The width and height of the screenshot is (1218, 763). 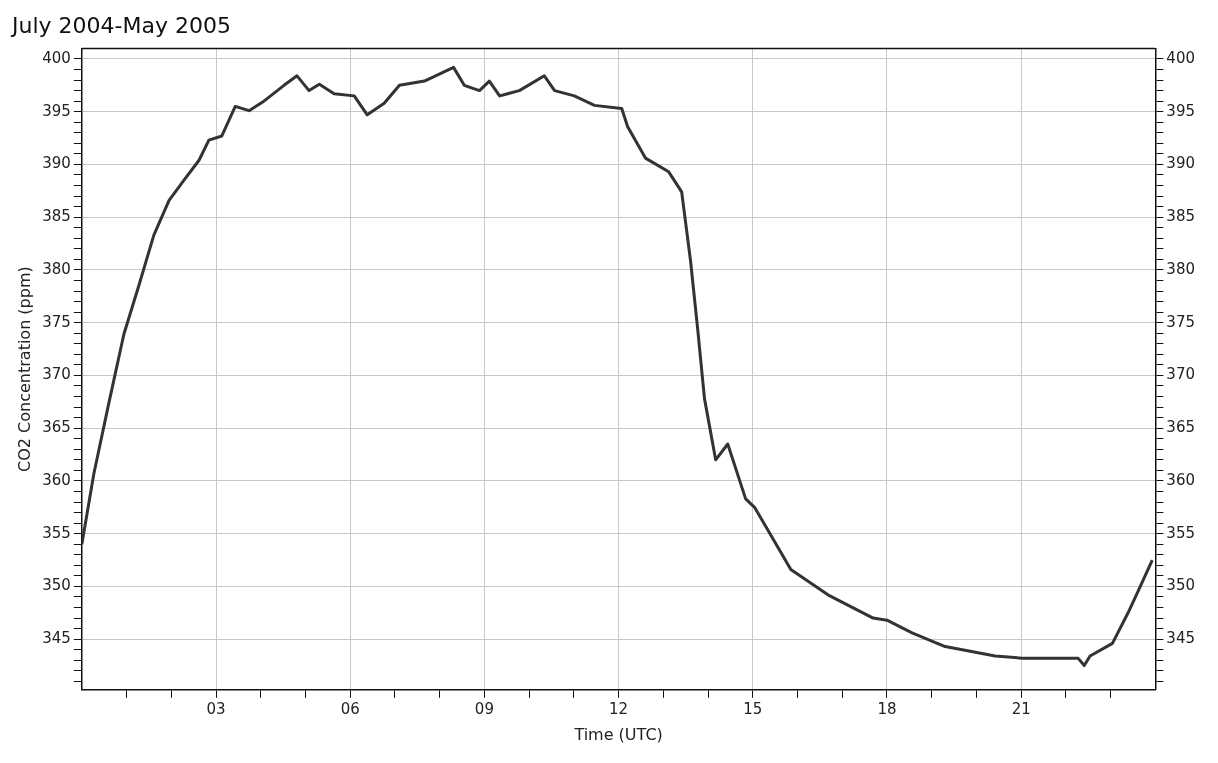 I want to click on x-tick-label: 21, so click(x=1021, y=708).